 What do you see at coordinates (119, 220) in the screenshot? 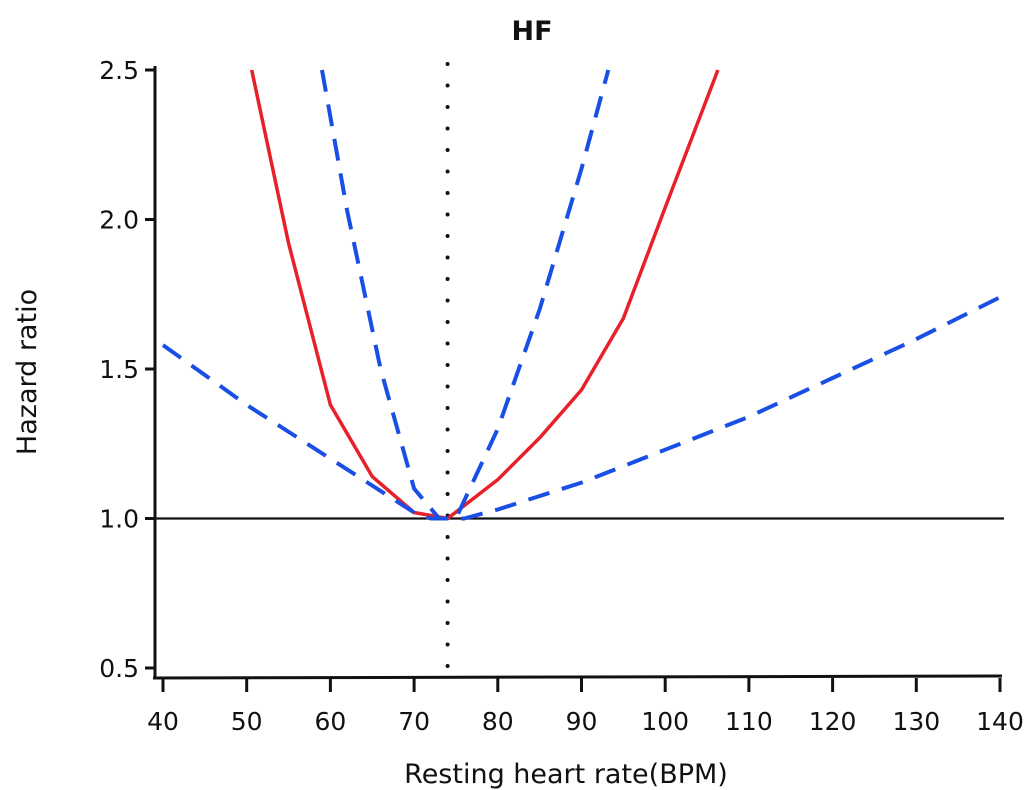
I see `y-tick-label: 2.0` at bounding box center [119, 220].